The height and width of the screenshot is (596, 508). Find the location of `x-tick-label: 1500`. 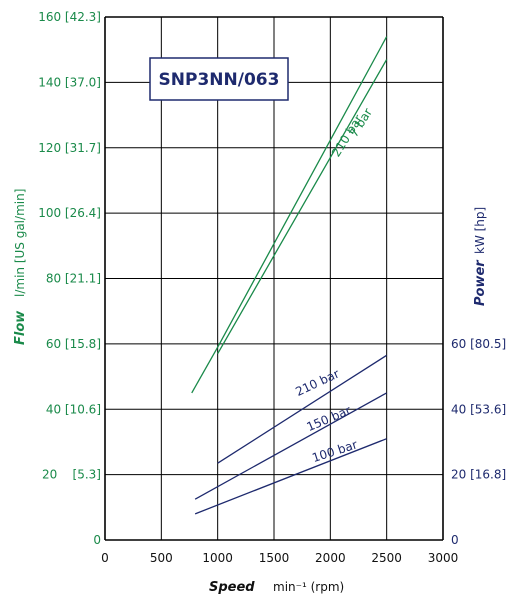

x-tick-label: 1500 is located at coordinates (274, 558).